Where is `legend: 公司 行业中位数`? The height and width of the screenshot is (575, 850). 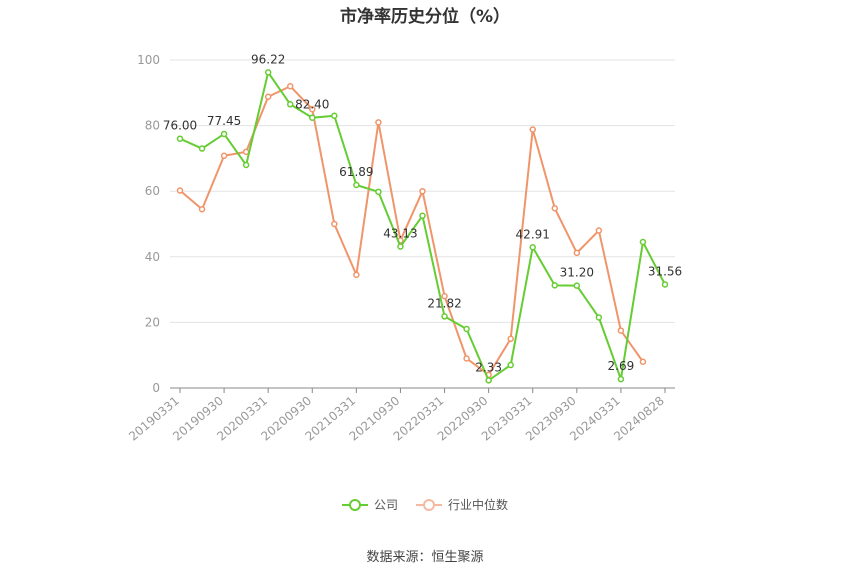 legend: 公司 行业中位数 is located at coordinates (425, 504).